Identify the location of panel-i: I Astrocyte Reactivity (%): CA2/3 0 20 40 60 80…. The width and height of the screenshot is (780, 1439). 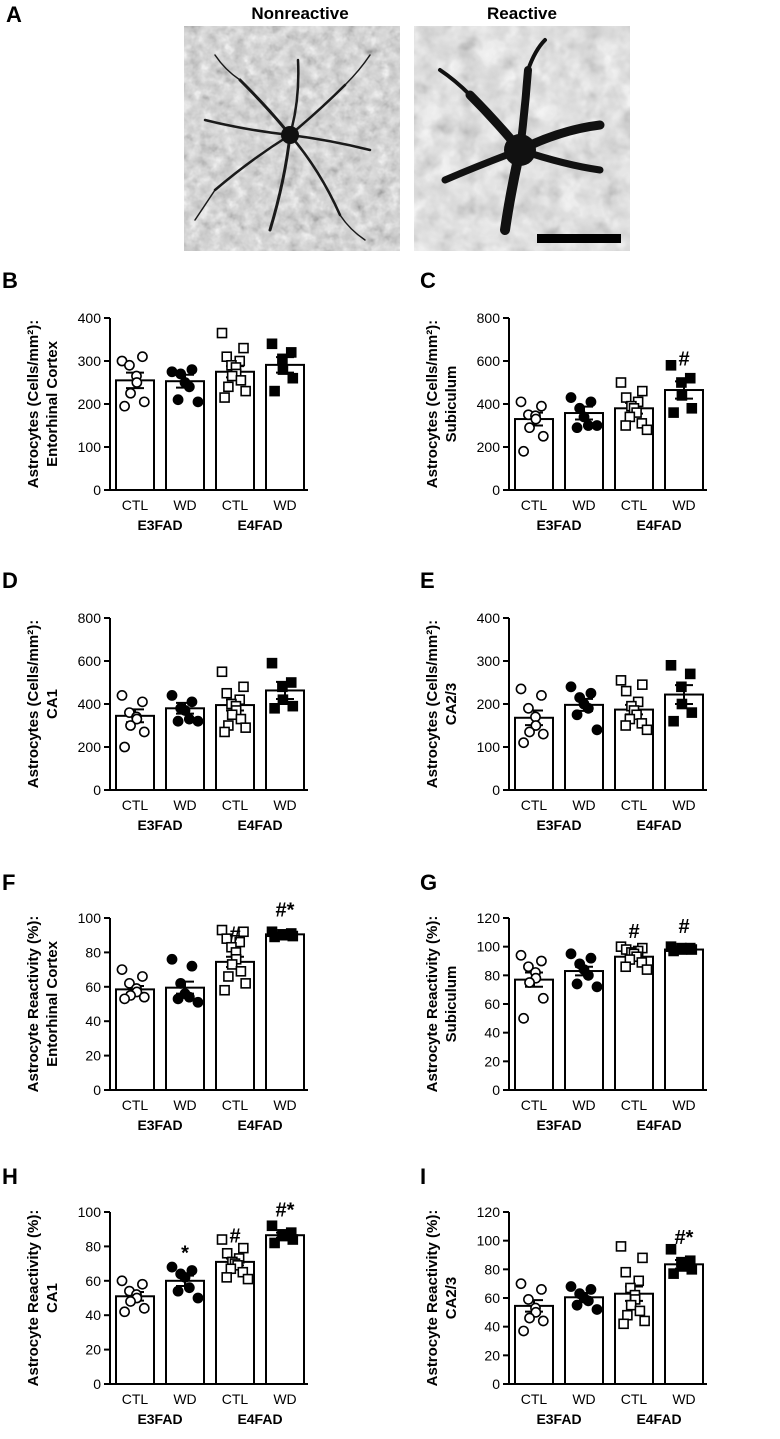
(563, 1295).